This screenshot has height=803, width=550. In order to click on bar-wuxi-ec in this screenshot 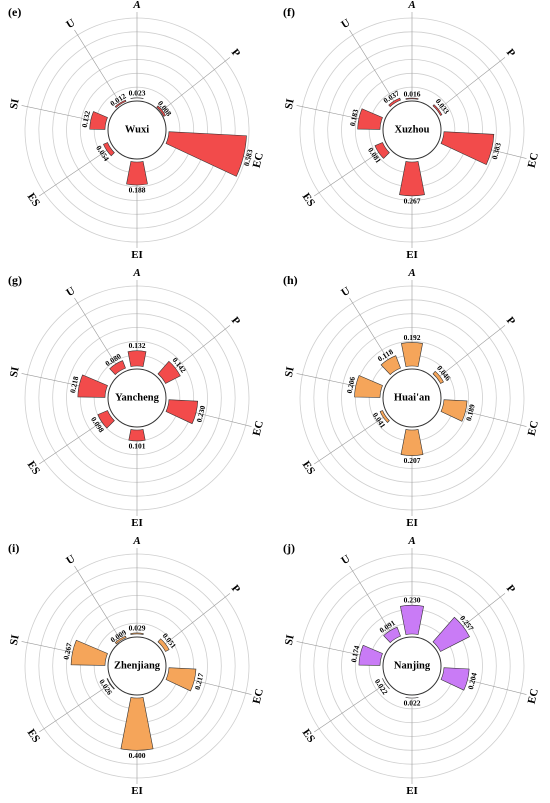, I will do `click(206, 154)`.